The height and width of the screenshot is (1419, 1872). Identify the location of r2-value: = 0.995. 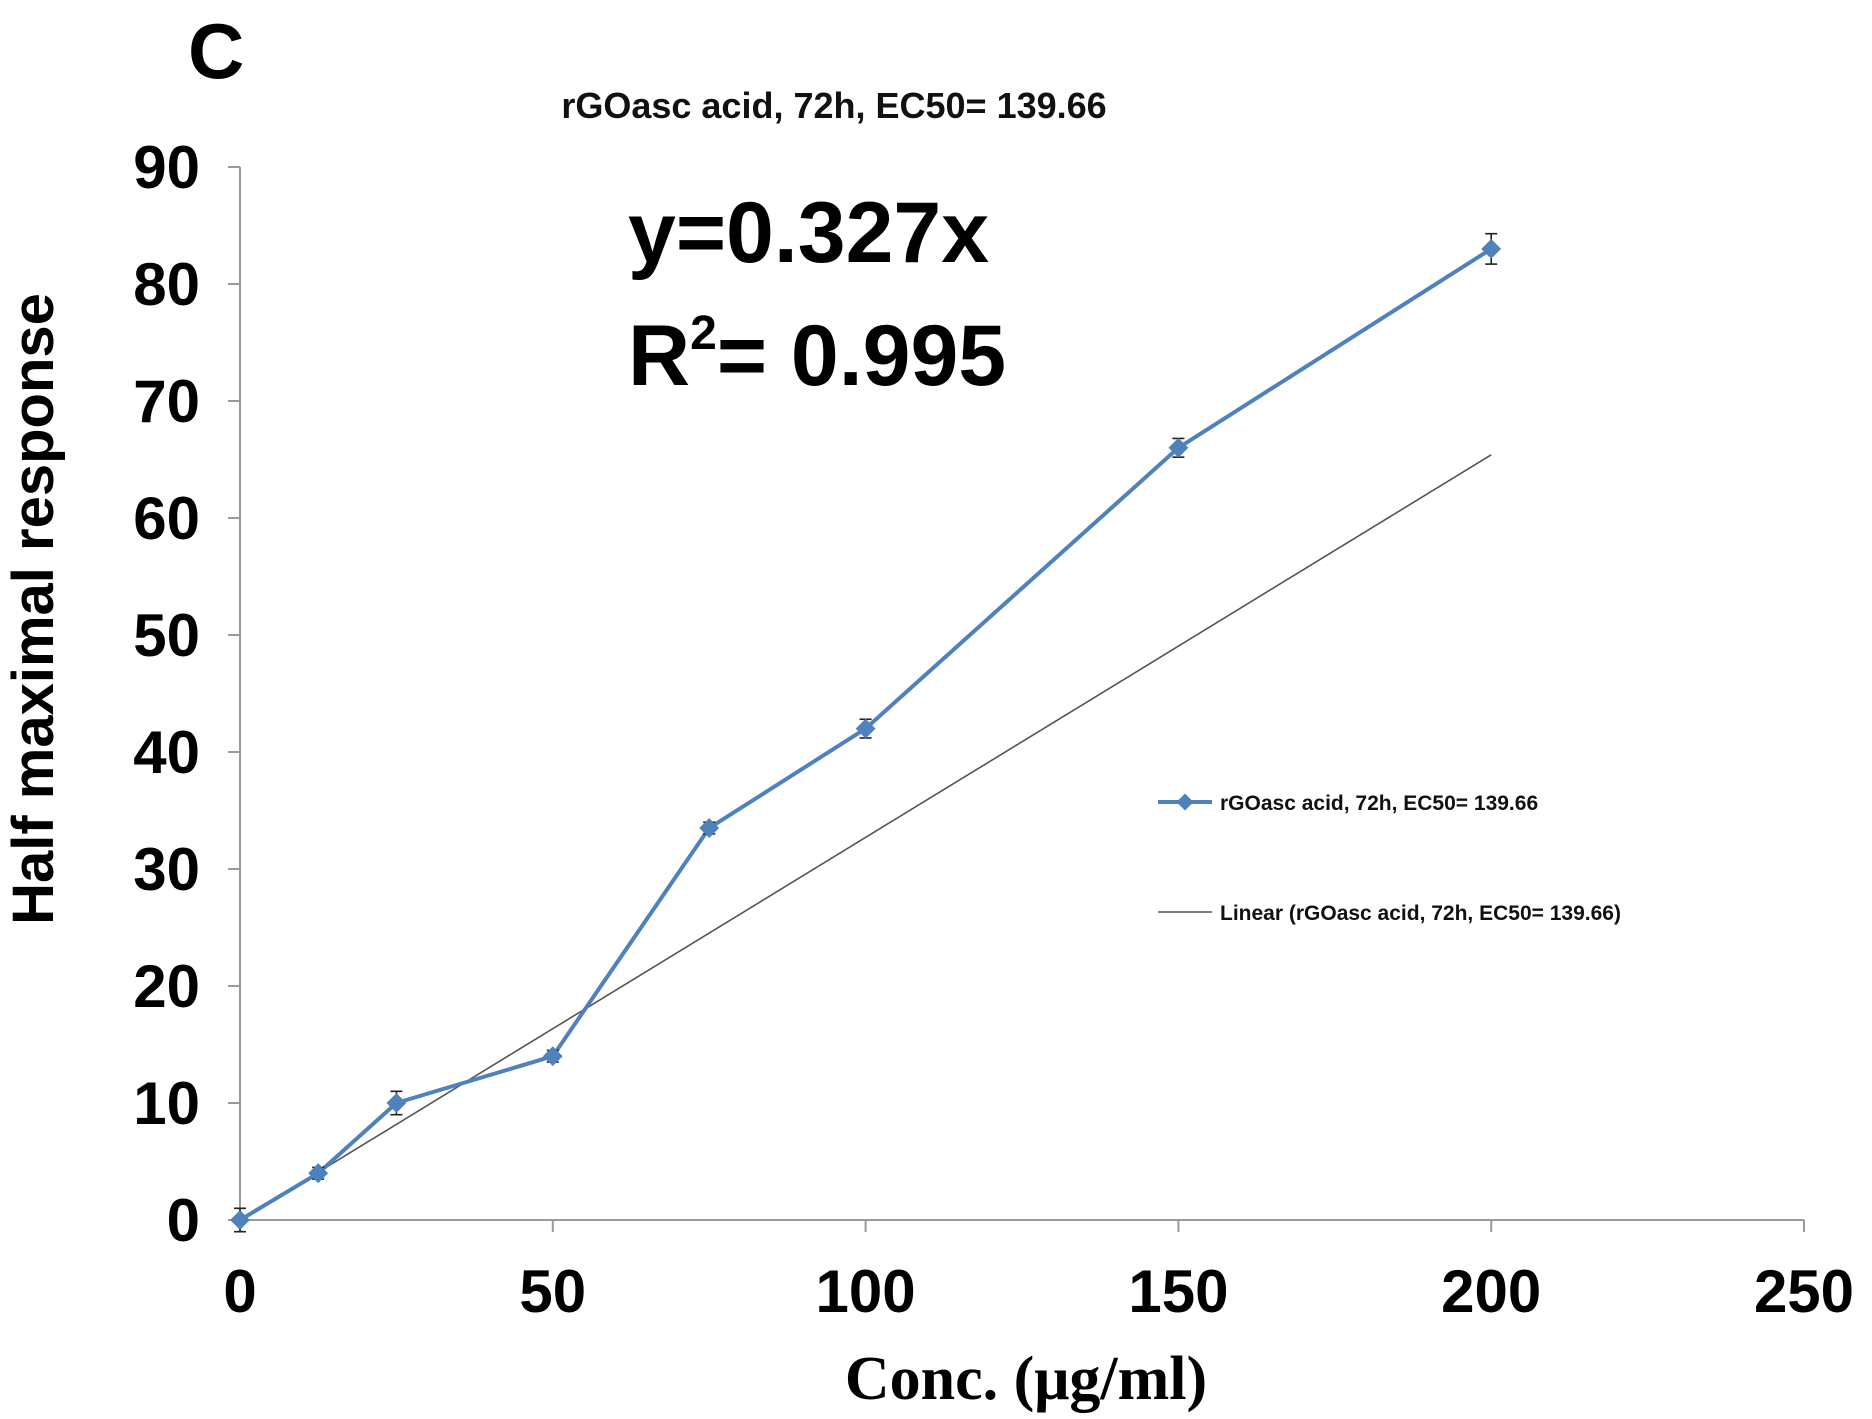
(861, 356).